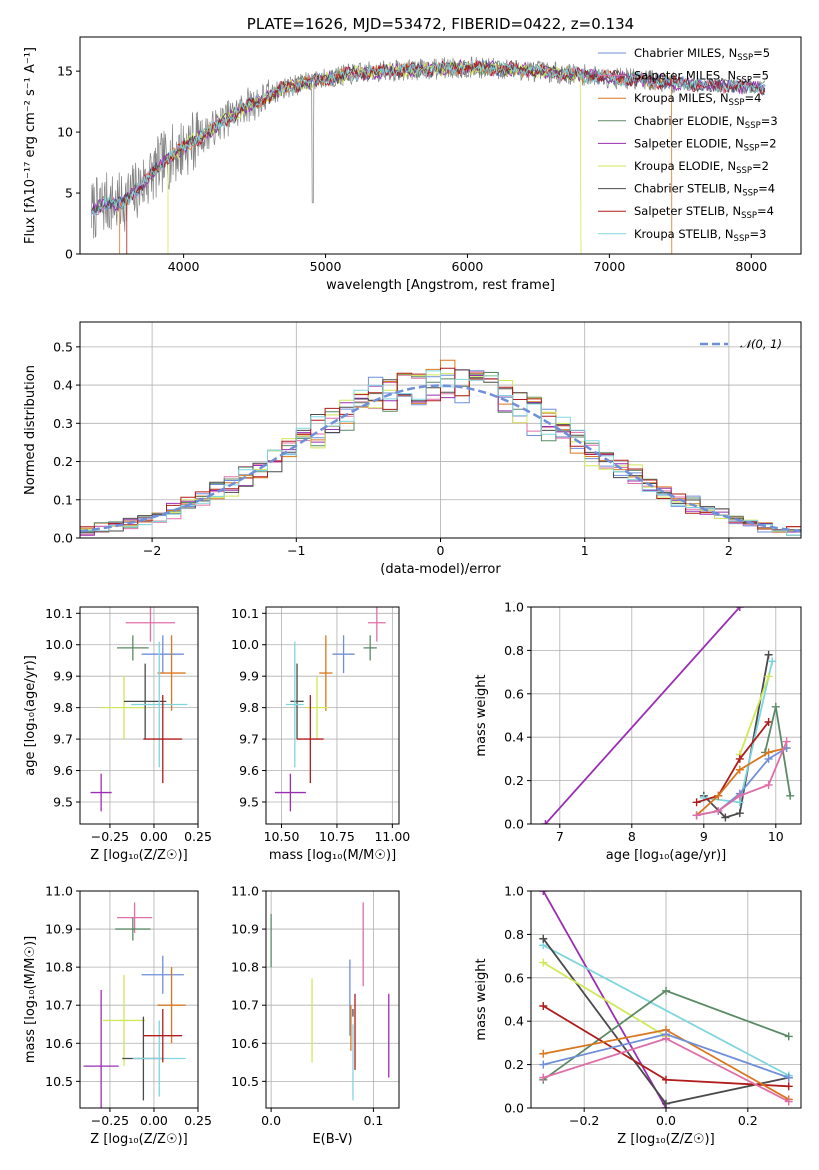 The width and height of the screenshot is (819, 1170). What do you see at coordinates (245, 644) in the screenshot?
I see `y-tick-label: 10.0` at bounding box center [245, 644].